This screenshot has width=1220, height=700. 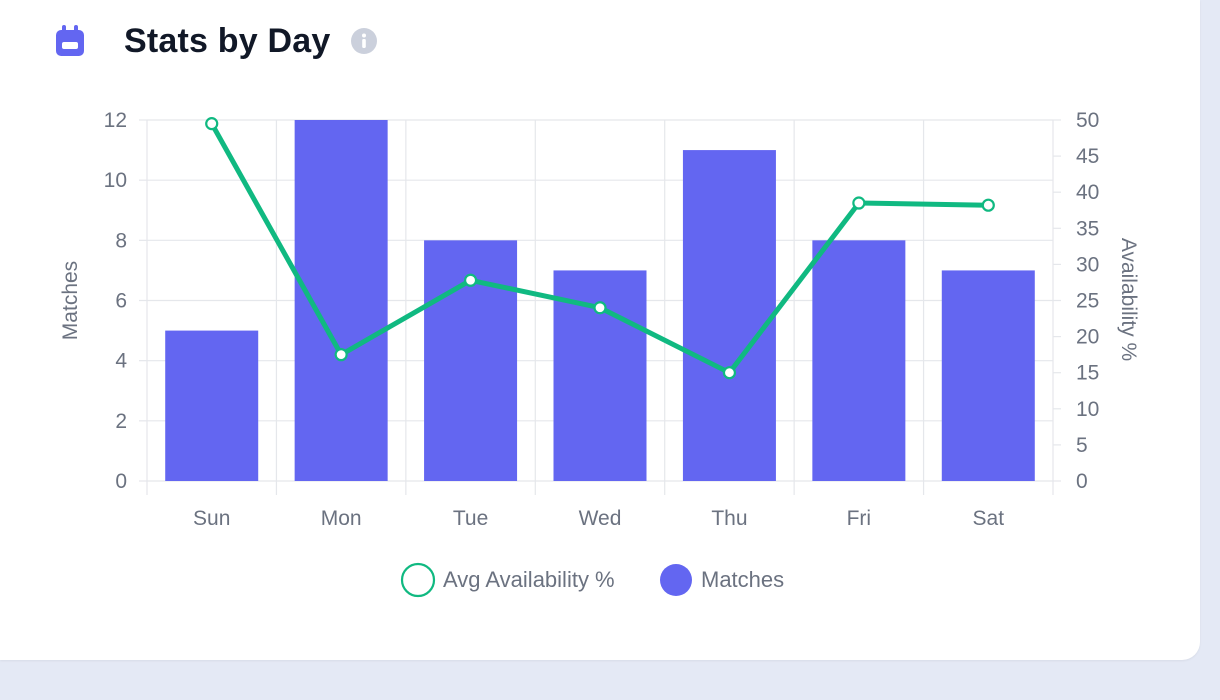 I want to click on y2-tick-label: 5, so click(x=1082, y=445).